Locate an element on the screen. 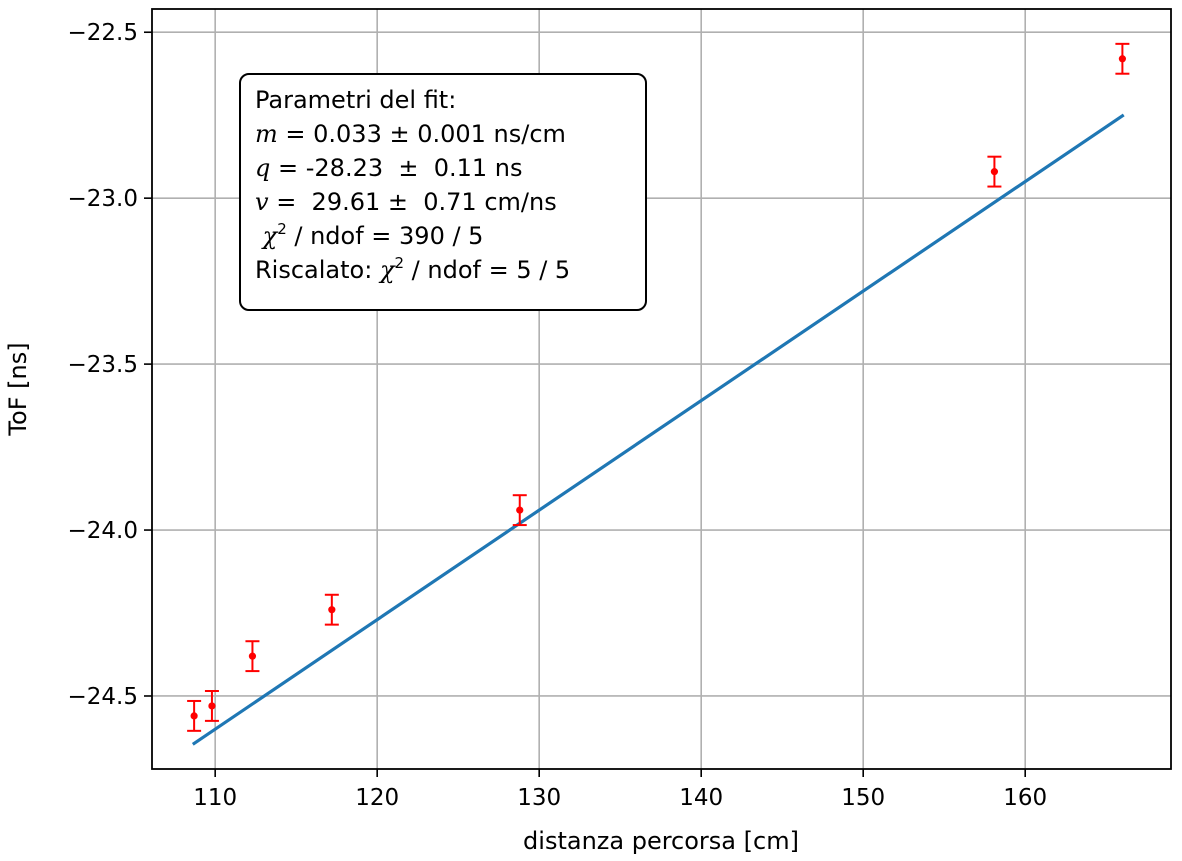  fit-chi2: χ2 / ndof = 390 / 5 is located at coordinates (373, 235).